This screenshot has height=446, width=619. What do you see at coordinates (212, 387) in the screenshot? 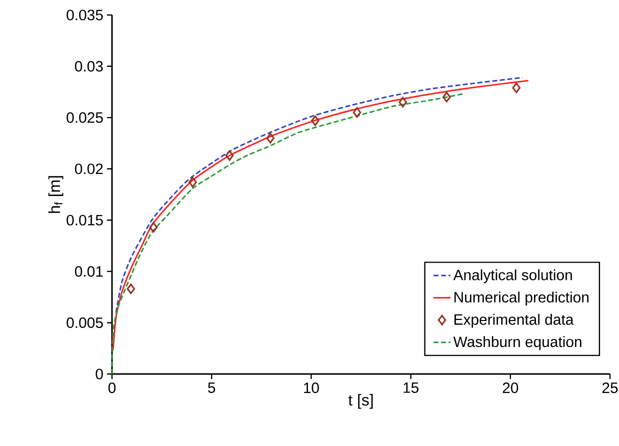
I see `x-tick-label: 5` at bounding box center [212, 387].